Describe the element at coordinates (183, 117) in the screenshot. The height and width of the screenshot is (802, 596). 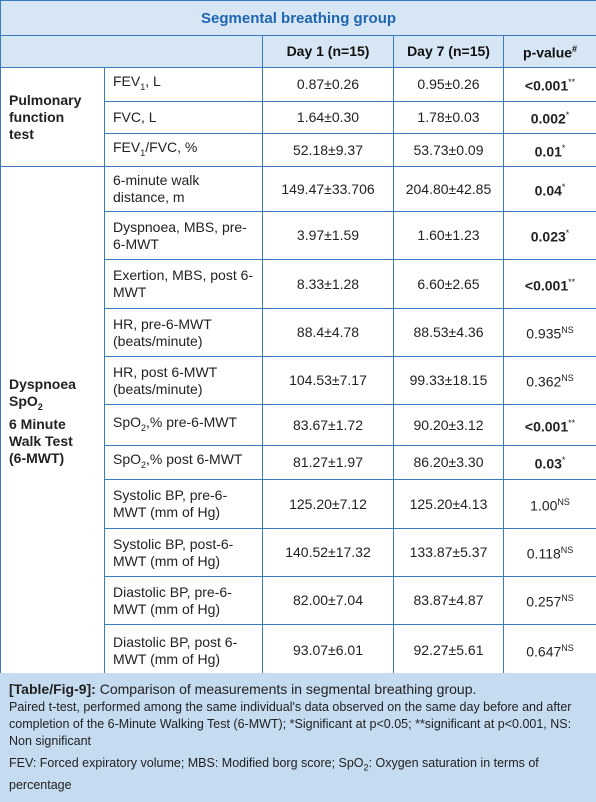
I see `measure-cell: FVC, L` at that location.